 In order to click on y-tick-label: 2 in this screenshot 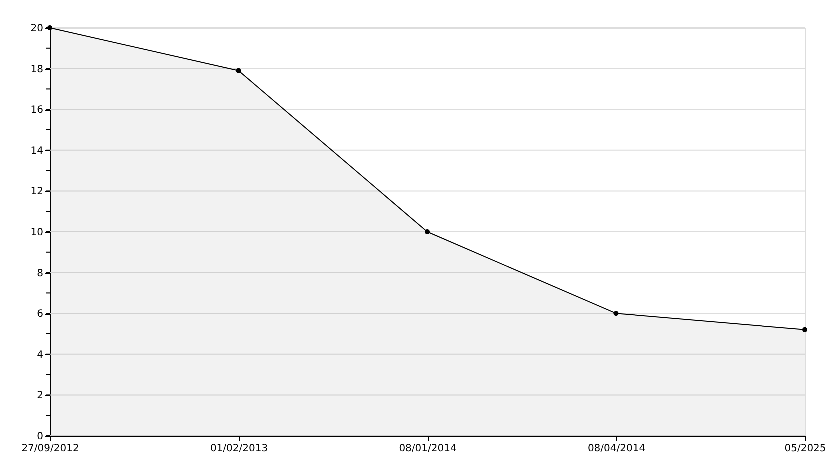, I will do `click(40, 396)`.